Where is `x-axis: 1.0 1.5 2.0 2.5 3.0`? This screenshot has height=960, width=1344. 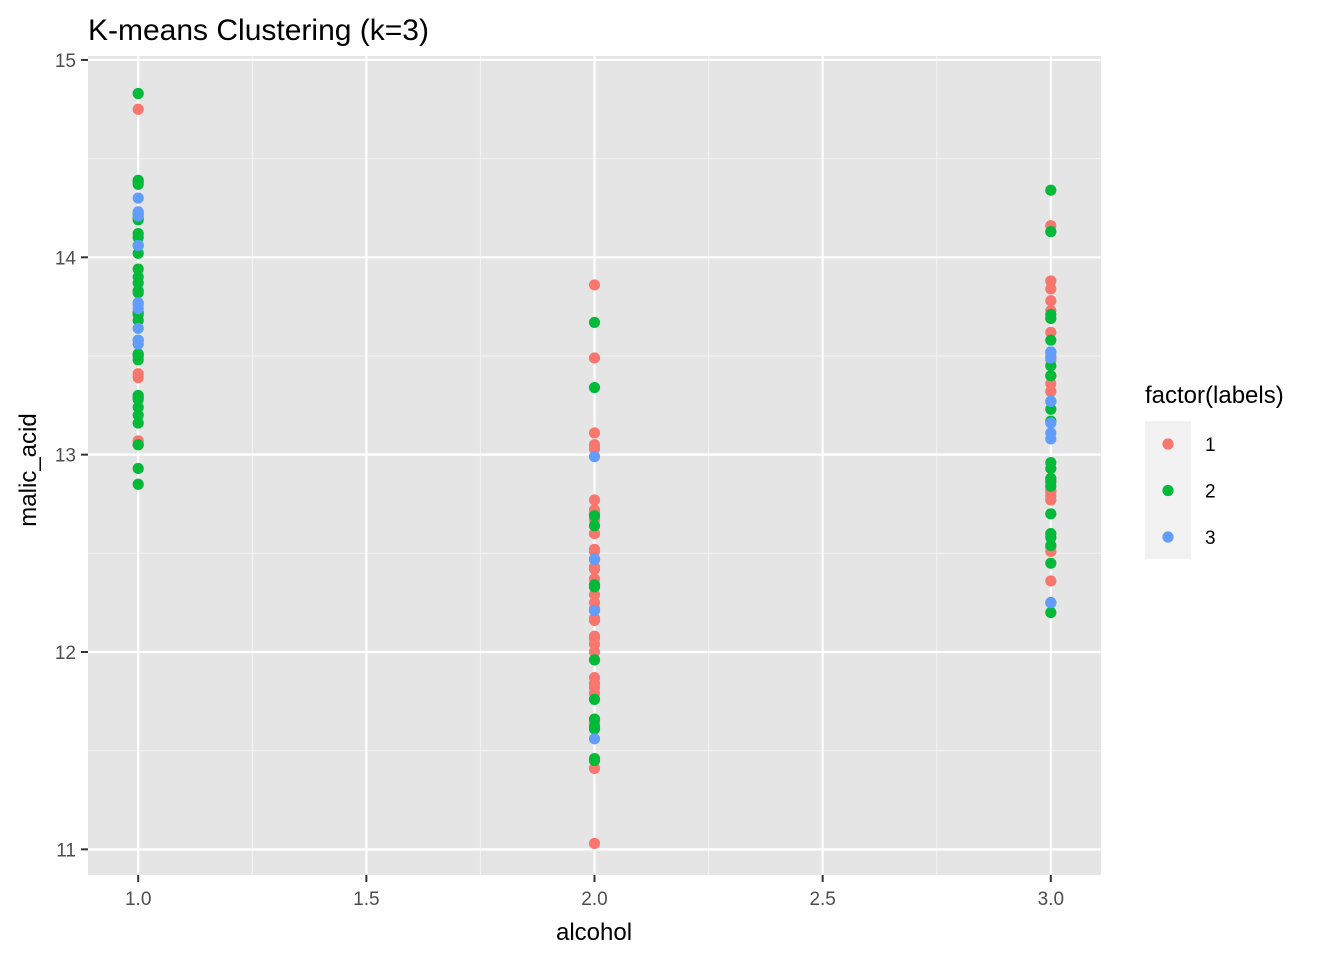
x-axis: 1.0 1.5 2.0 2.5 3.0 is located at coordinates (594, 892).